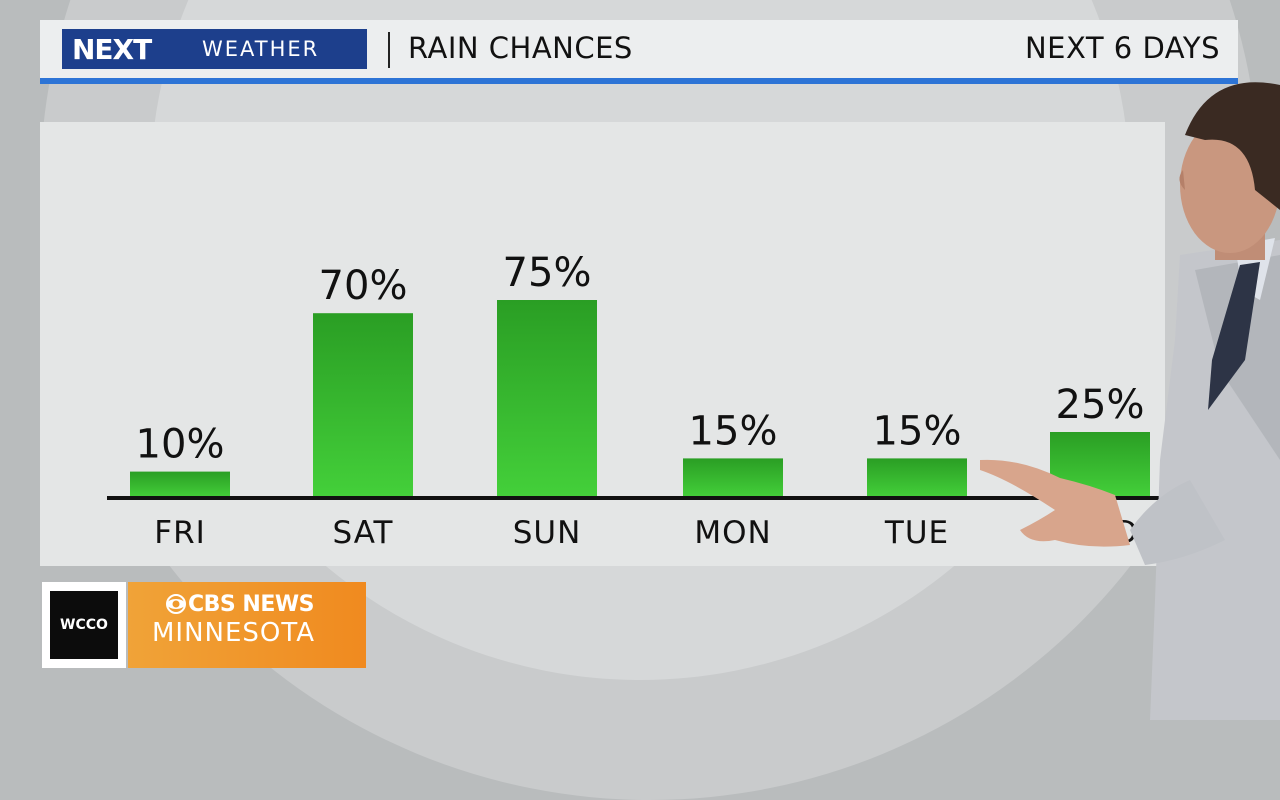 This screenshot has width=1280, height=800. What do you see at coordinates (176, 604) in the screenshot?
I see `cbs-eye-icon` at bounding box center [176, 604].